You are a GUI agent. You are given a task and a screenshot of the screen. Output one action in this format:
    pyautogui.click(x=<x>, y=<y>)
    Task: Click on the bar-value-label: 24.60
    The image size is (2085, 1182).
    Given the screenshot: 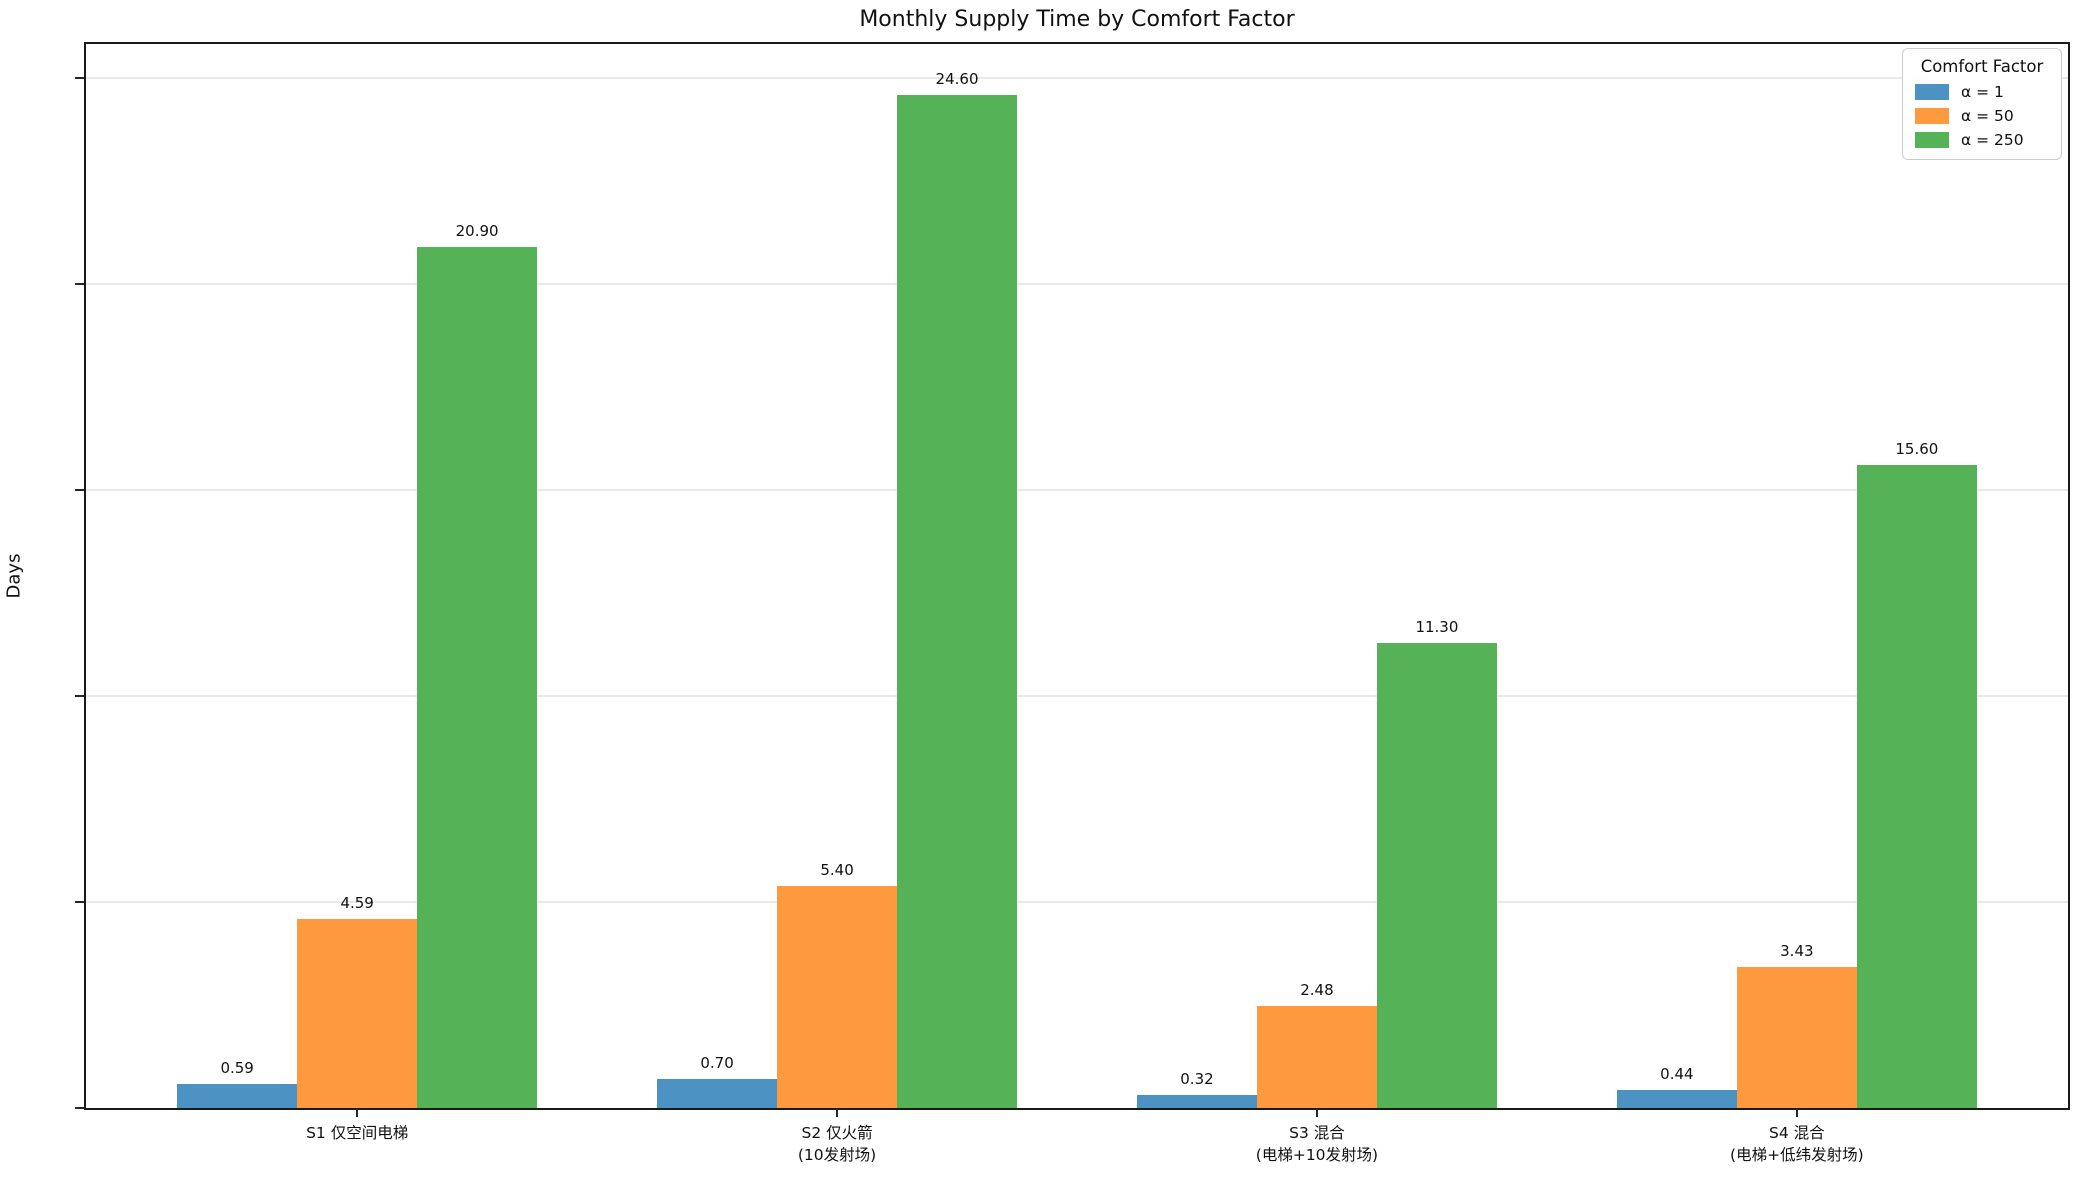 What is the action you would take?
    pyautogui.click(x=957, y=78)
    